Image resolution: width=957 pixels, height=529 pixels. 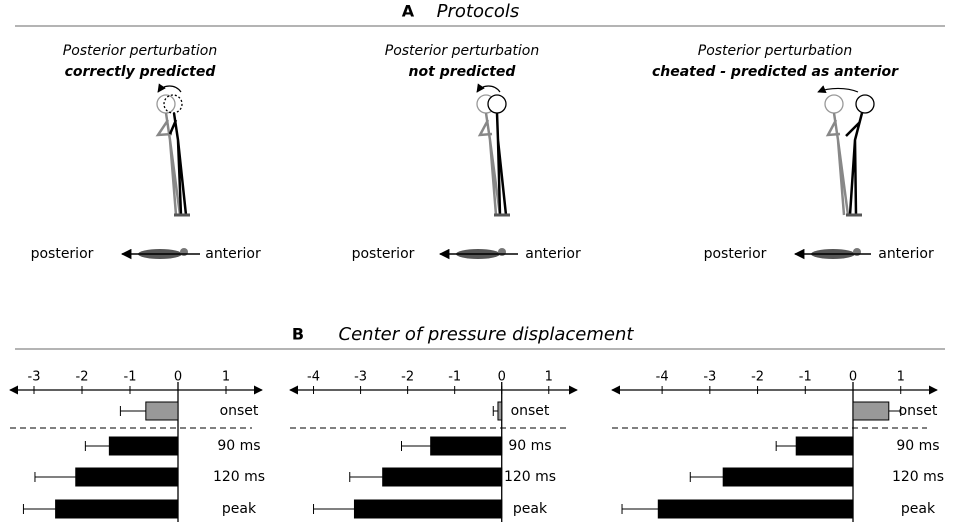 What do you see at coordinates (298, 334) in the screenshot?
I see `panel-label: B` at bounding box center [298, 334].